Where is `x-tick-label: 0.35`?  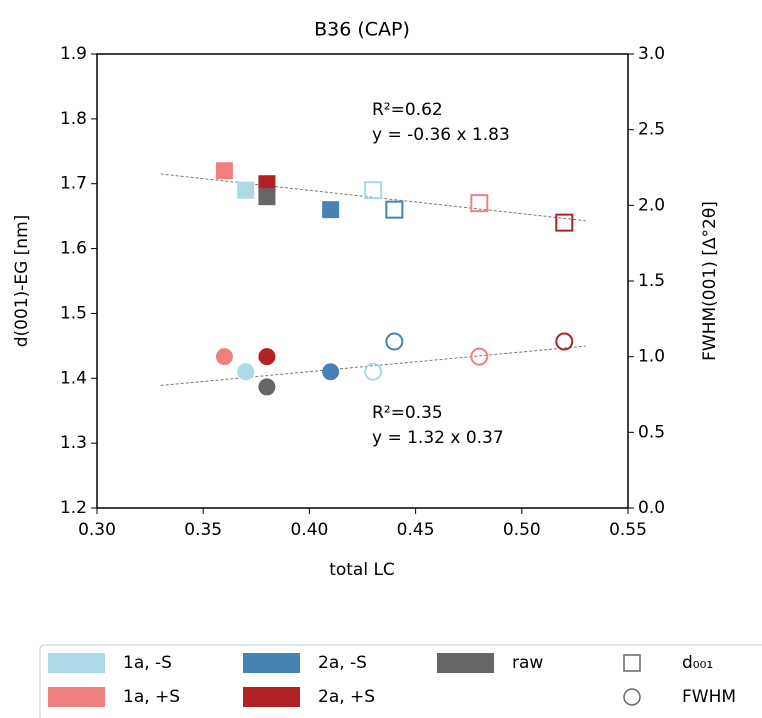
x-tick-label: 0.35 is located at coordinates (203, 530).